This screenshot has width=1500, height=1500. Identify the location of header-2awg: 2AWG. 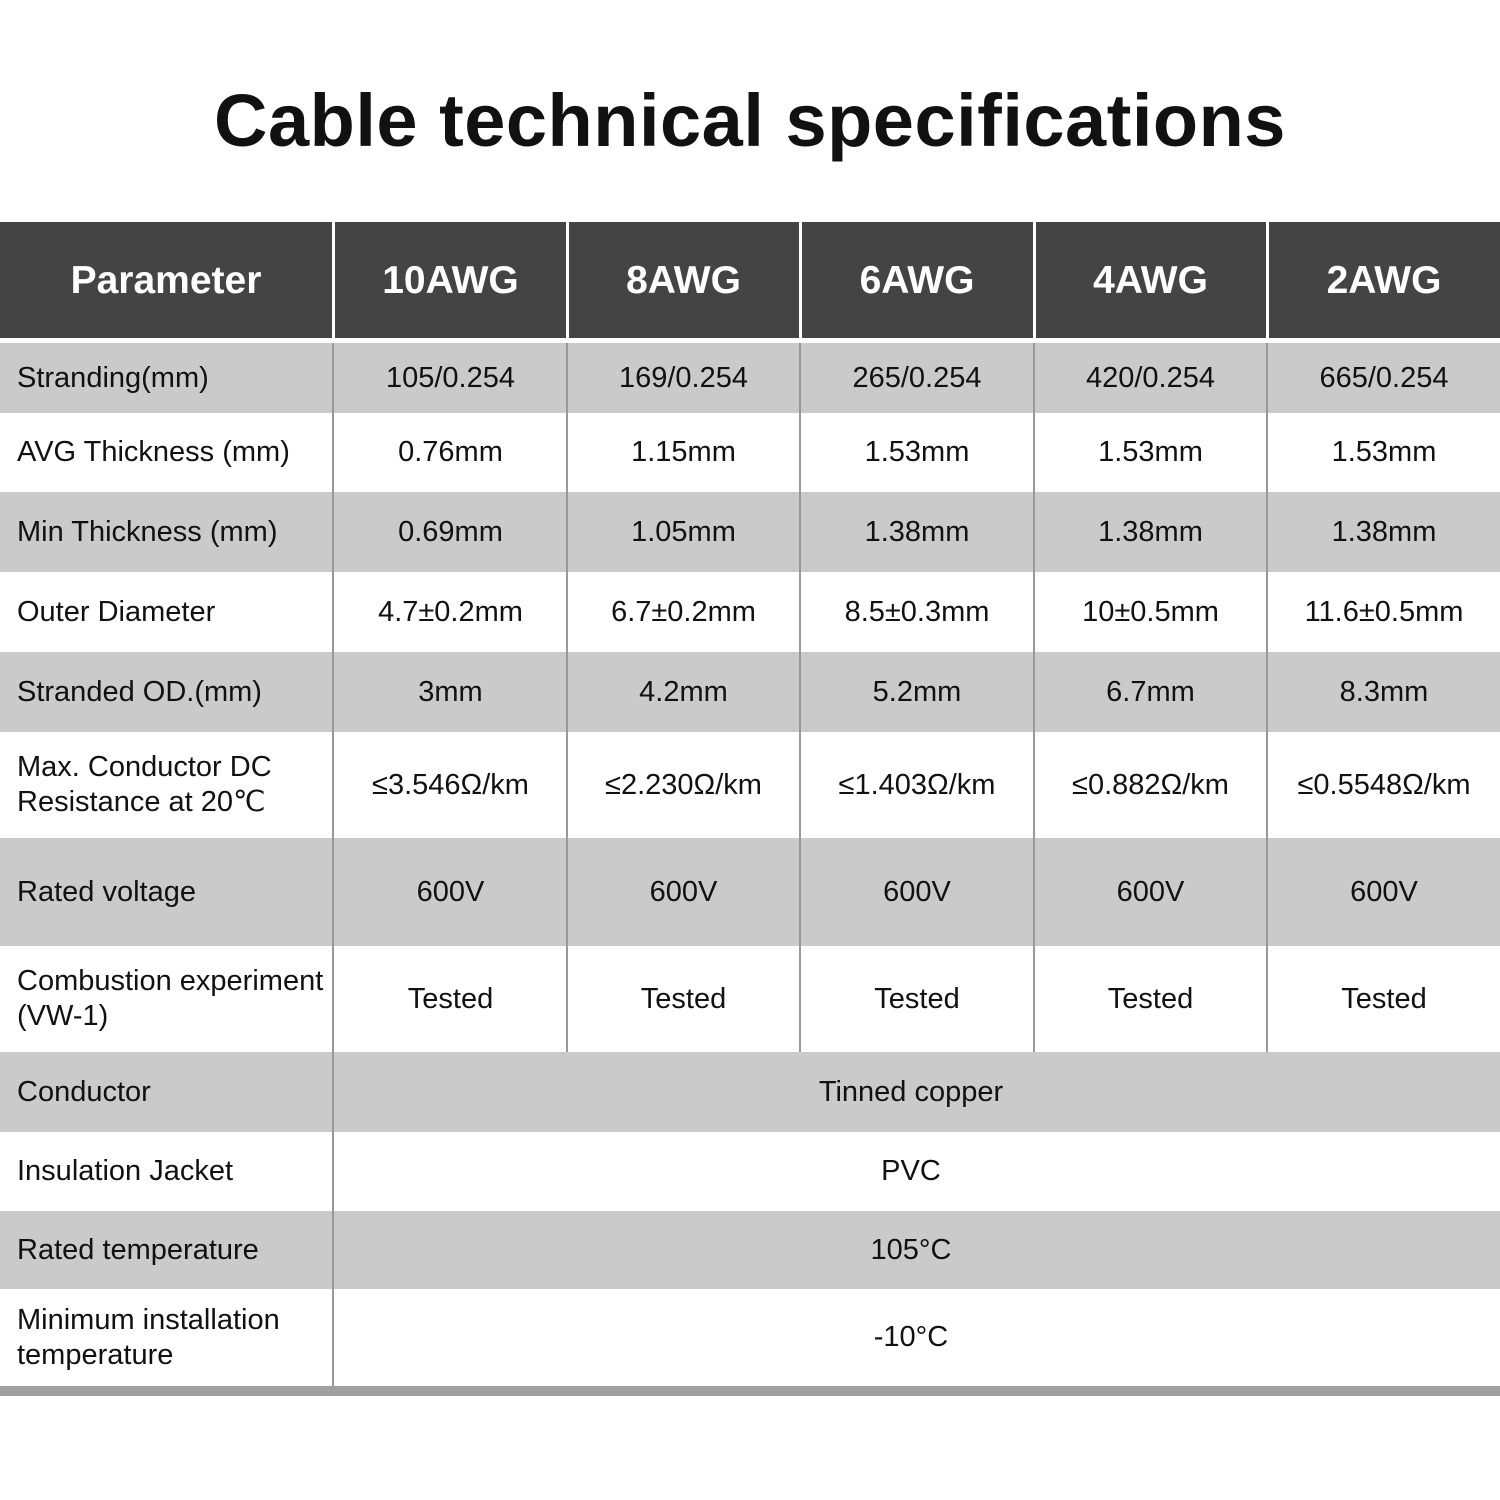
(1384, 280).